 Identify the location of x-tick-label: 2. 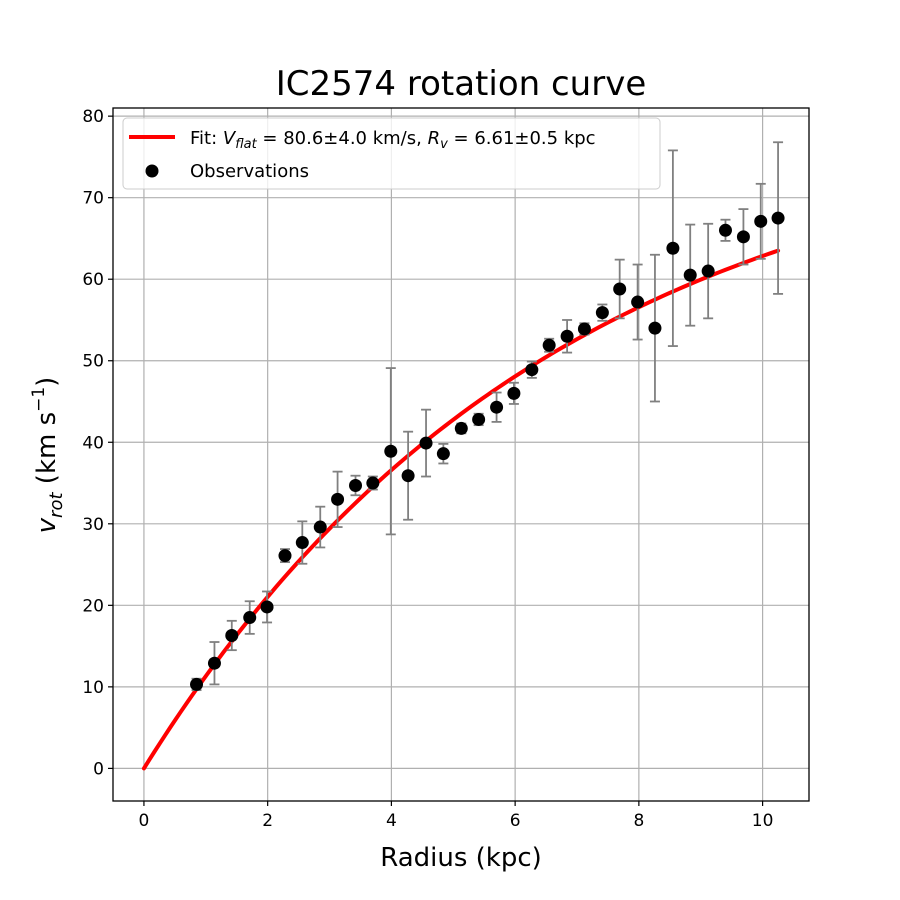
(267, 821).